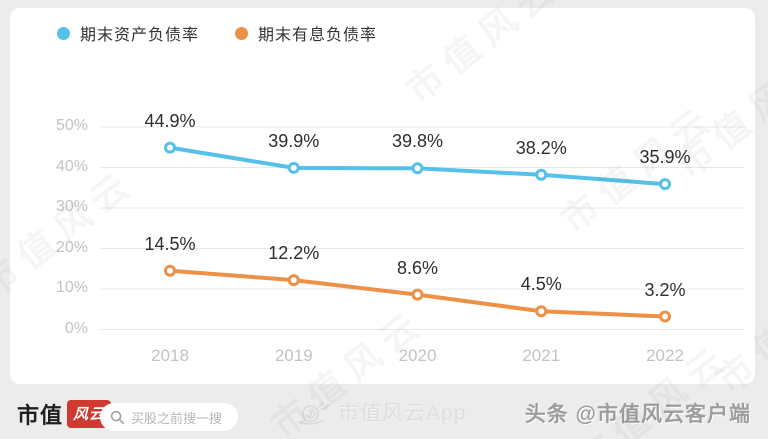 Image resolution: width=768 pixels, height=439 pixels. I want to click on data-point-label: 39.8%, so click(417, 141).